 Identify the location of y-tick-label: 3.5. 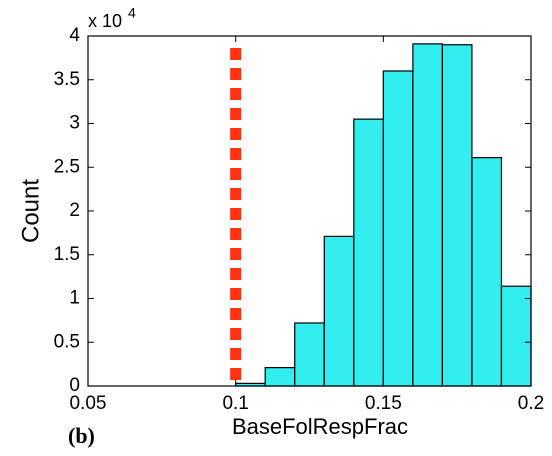
(67, 79).